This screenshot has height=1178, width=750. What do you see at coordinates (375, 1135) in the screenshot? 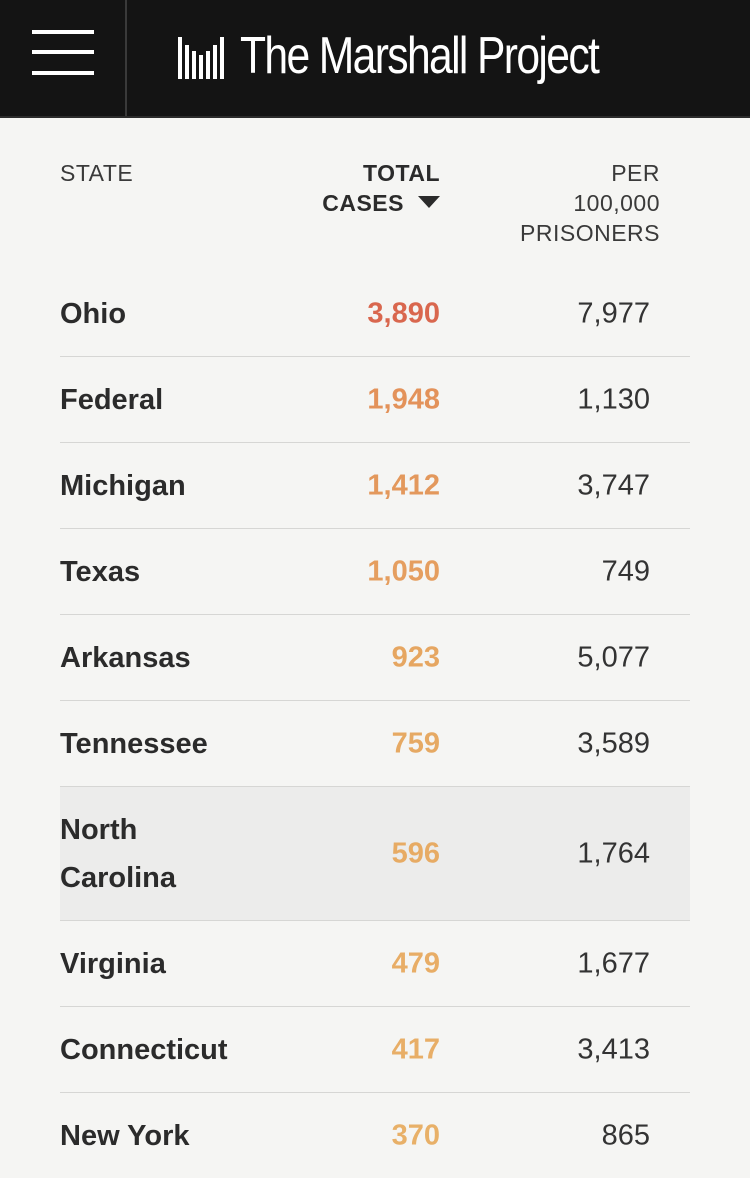
I see `table-row: New York 370 865` at bounding box center [375, 1135].